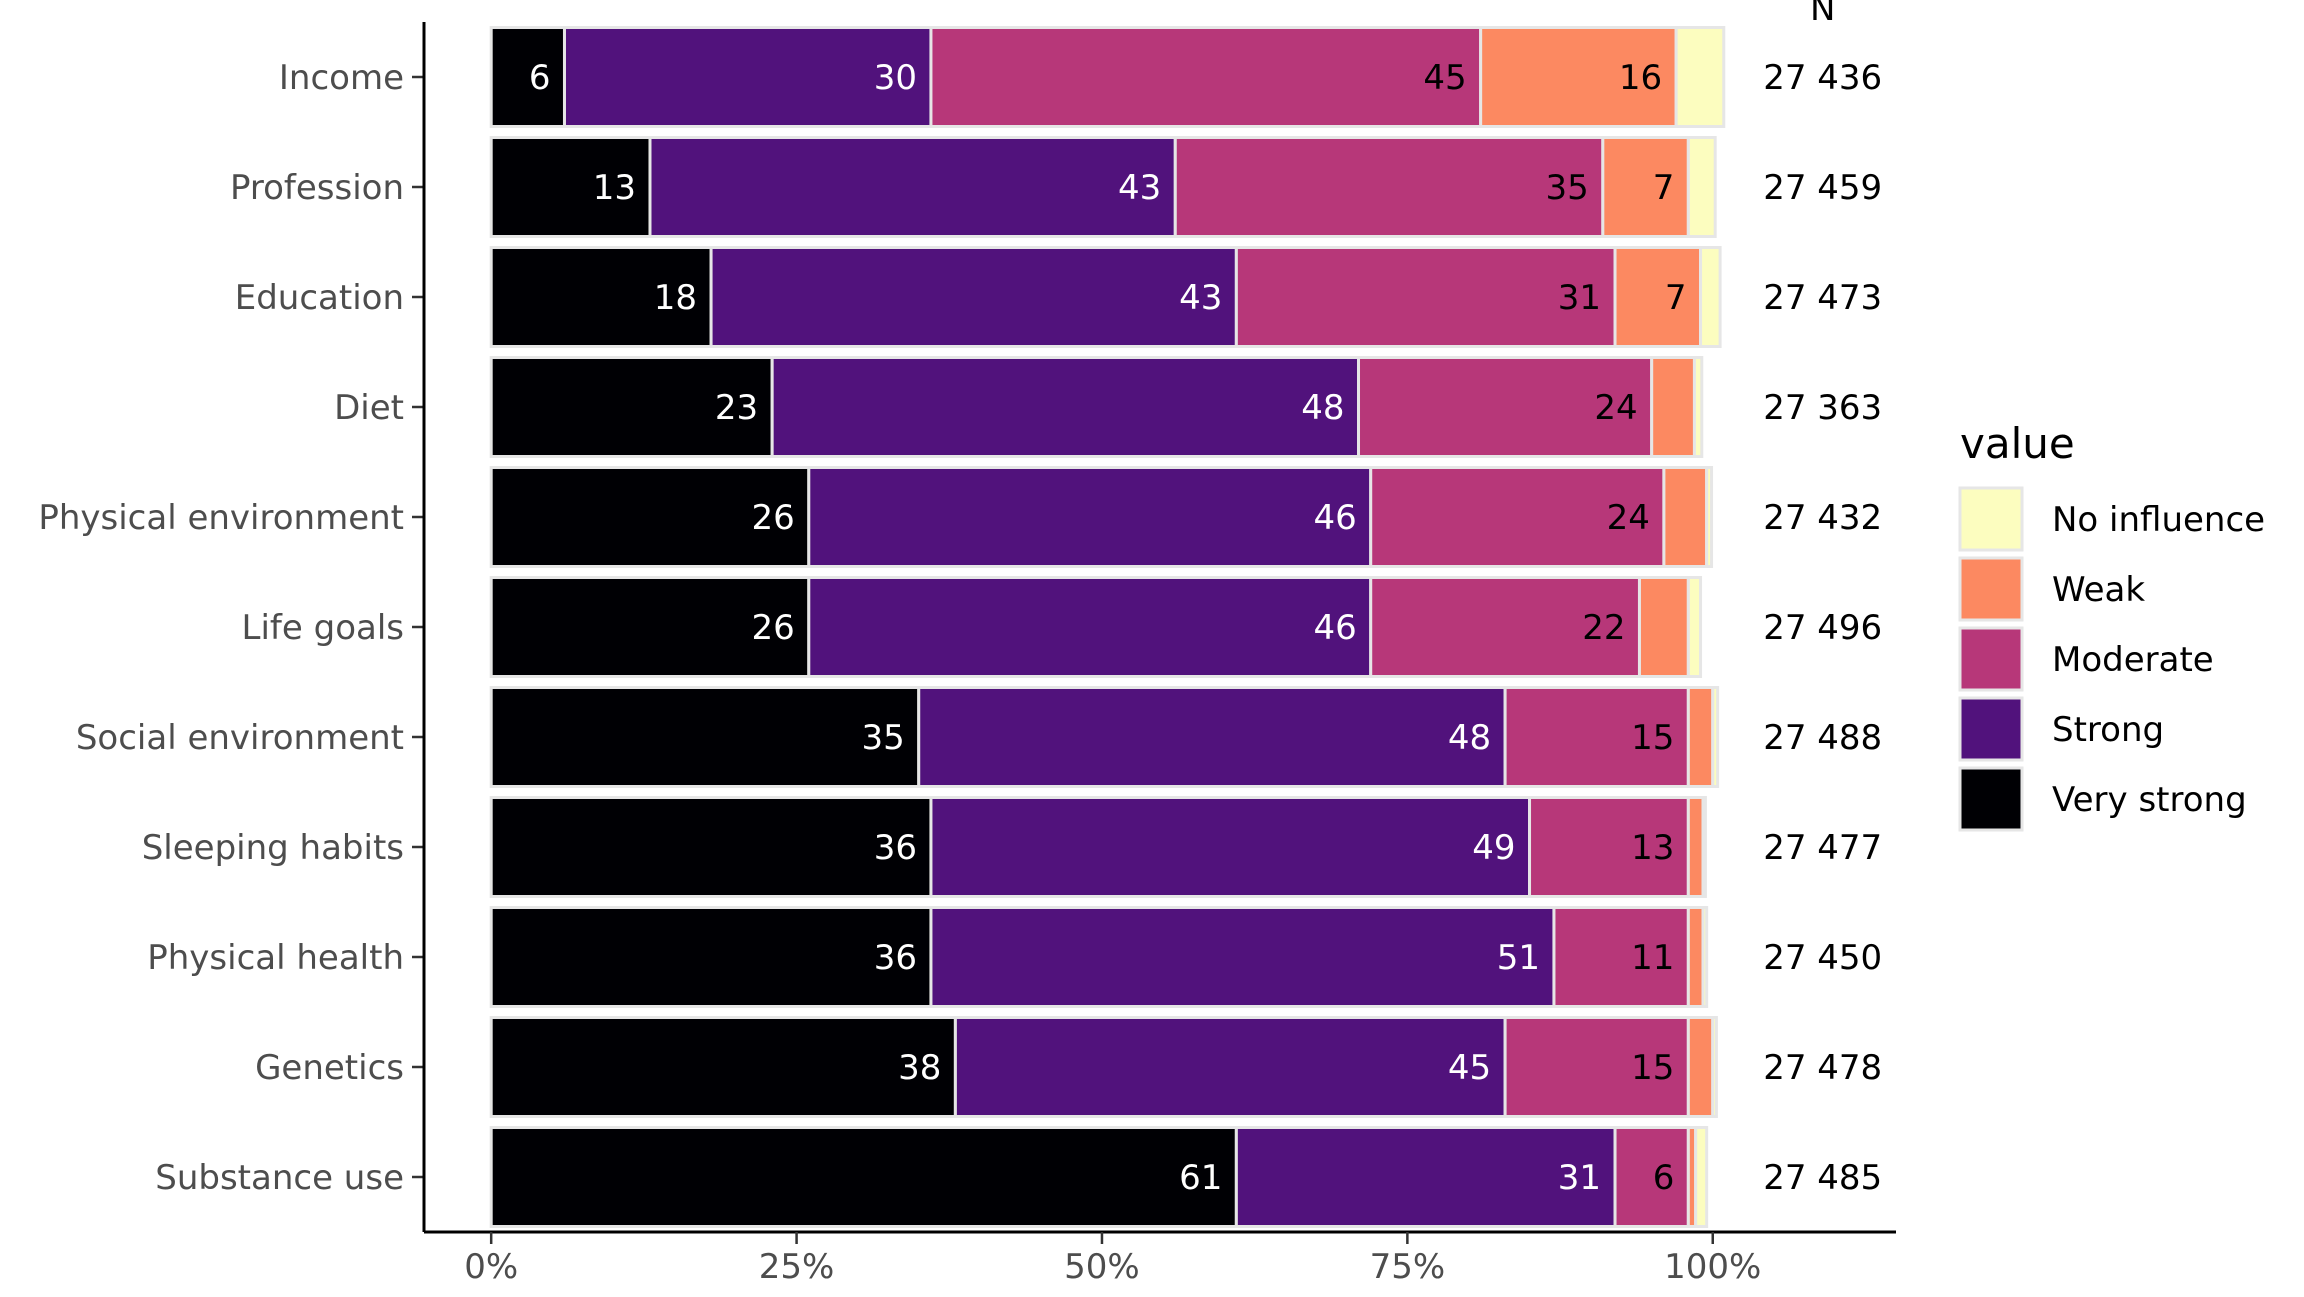  What do you see at coordinates (1505, 627) in the screenshot?
I see `bar-life-goals-moderate` at bounding box center [1505, 627].